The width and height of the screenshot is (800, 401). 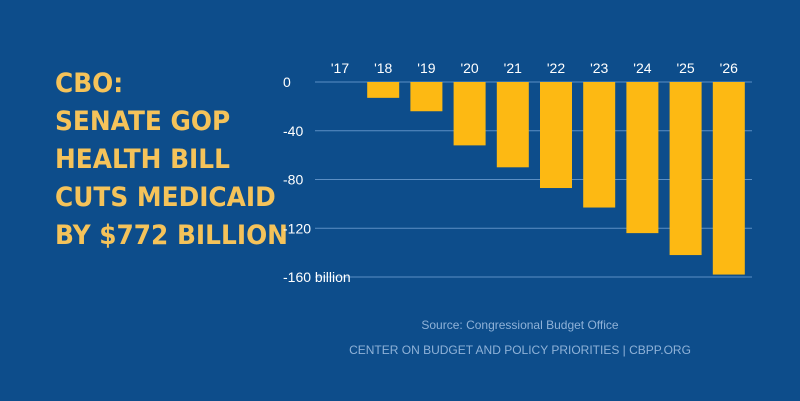 I want to click on source-note: Source: Congressional Budget Office, so click(x=520, y=325).